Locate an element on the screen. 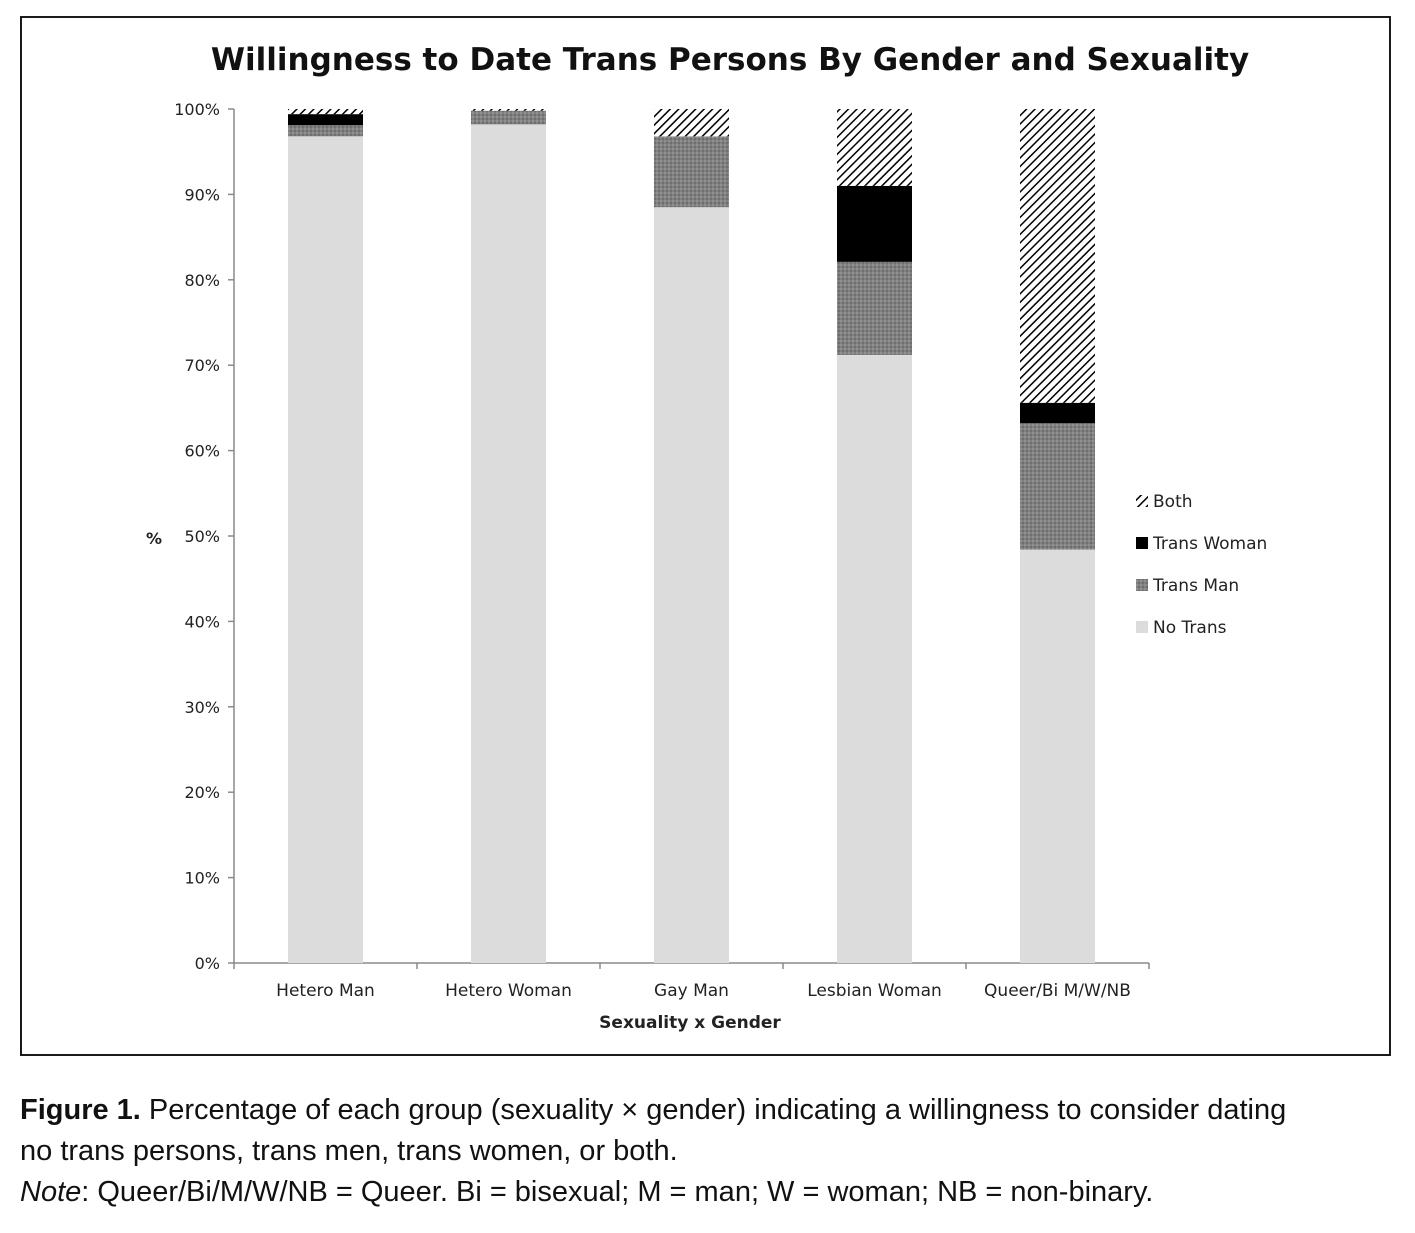 The height and width of the screenshot is (1233, 1415). y-axis-label: % is located at coordinates (154, 538).